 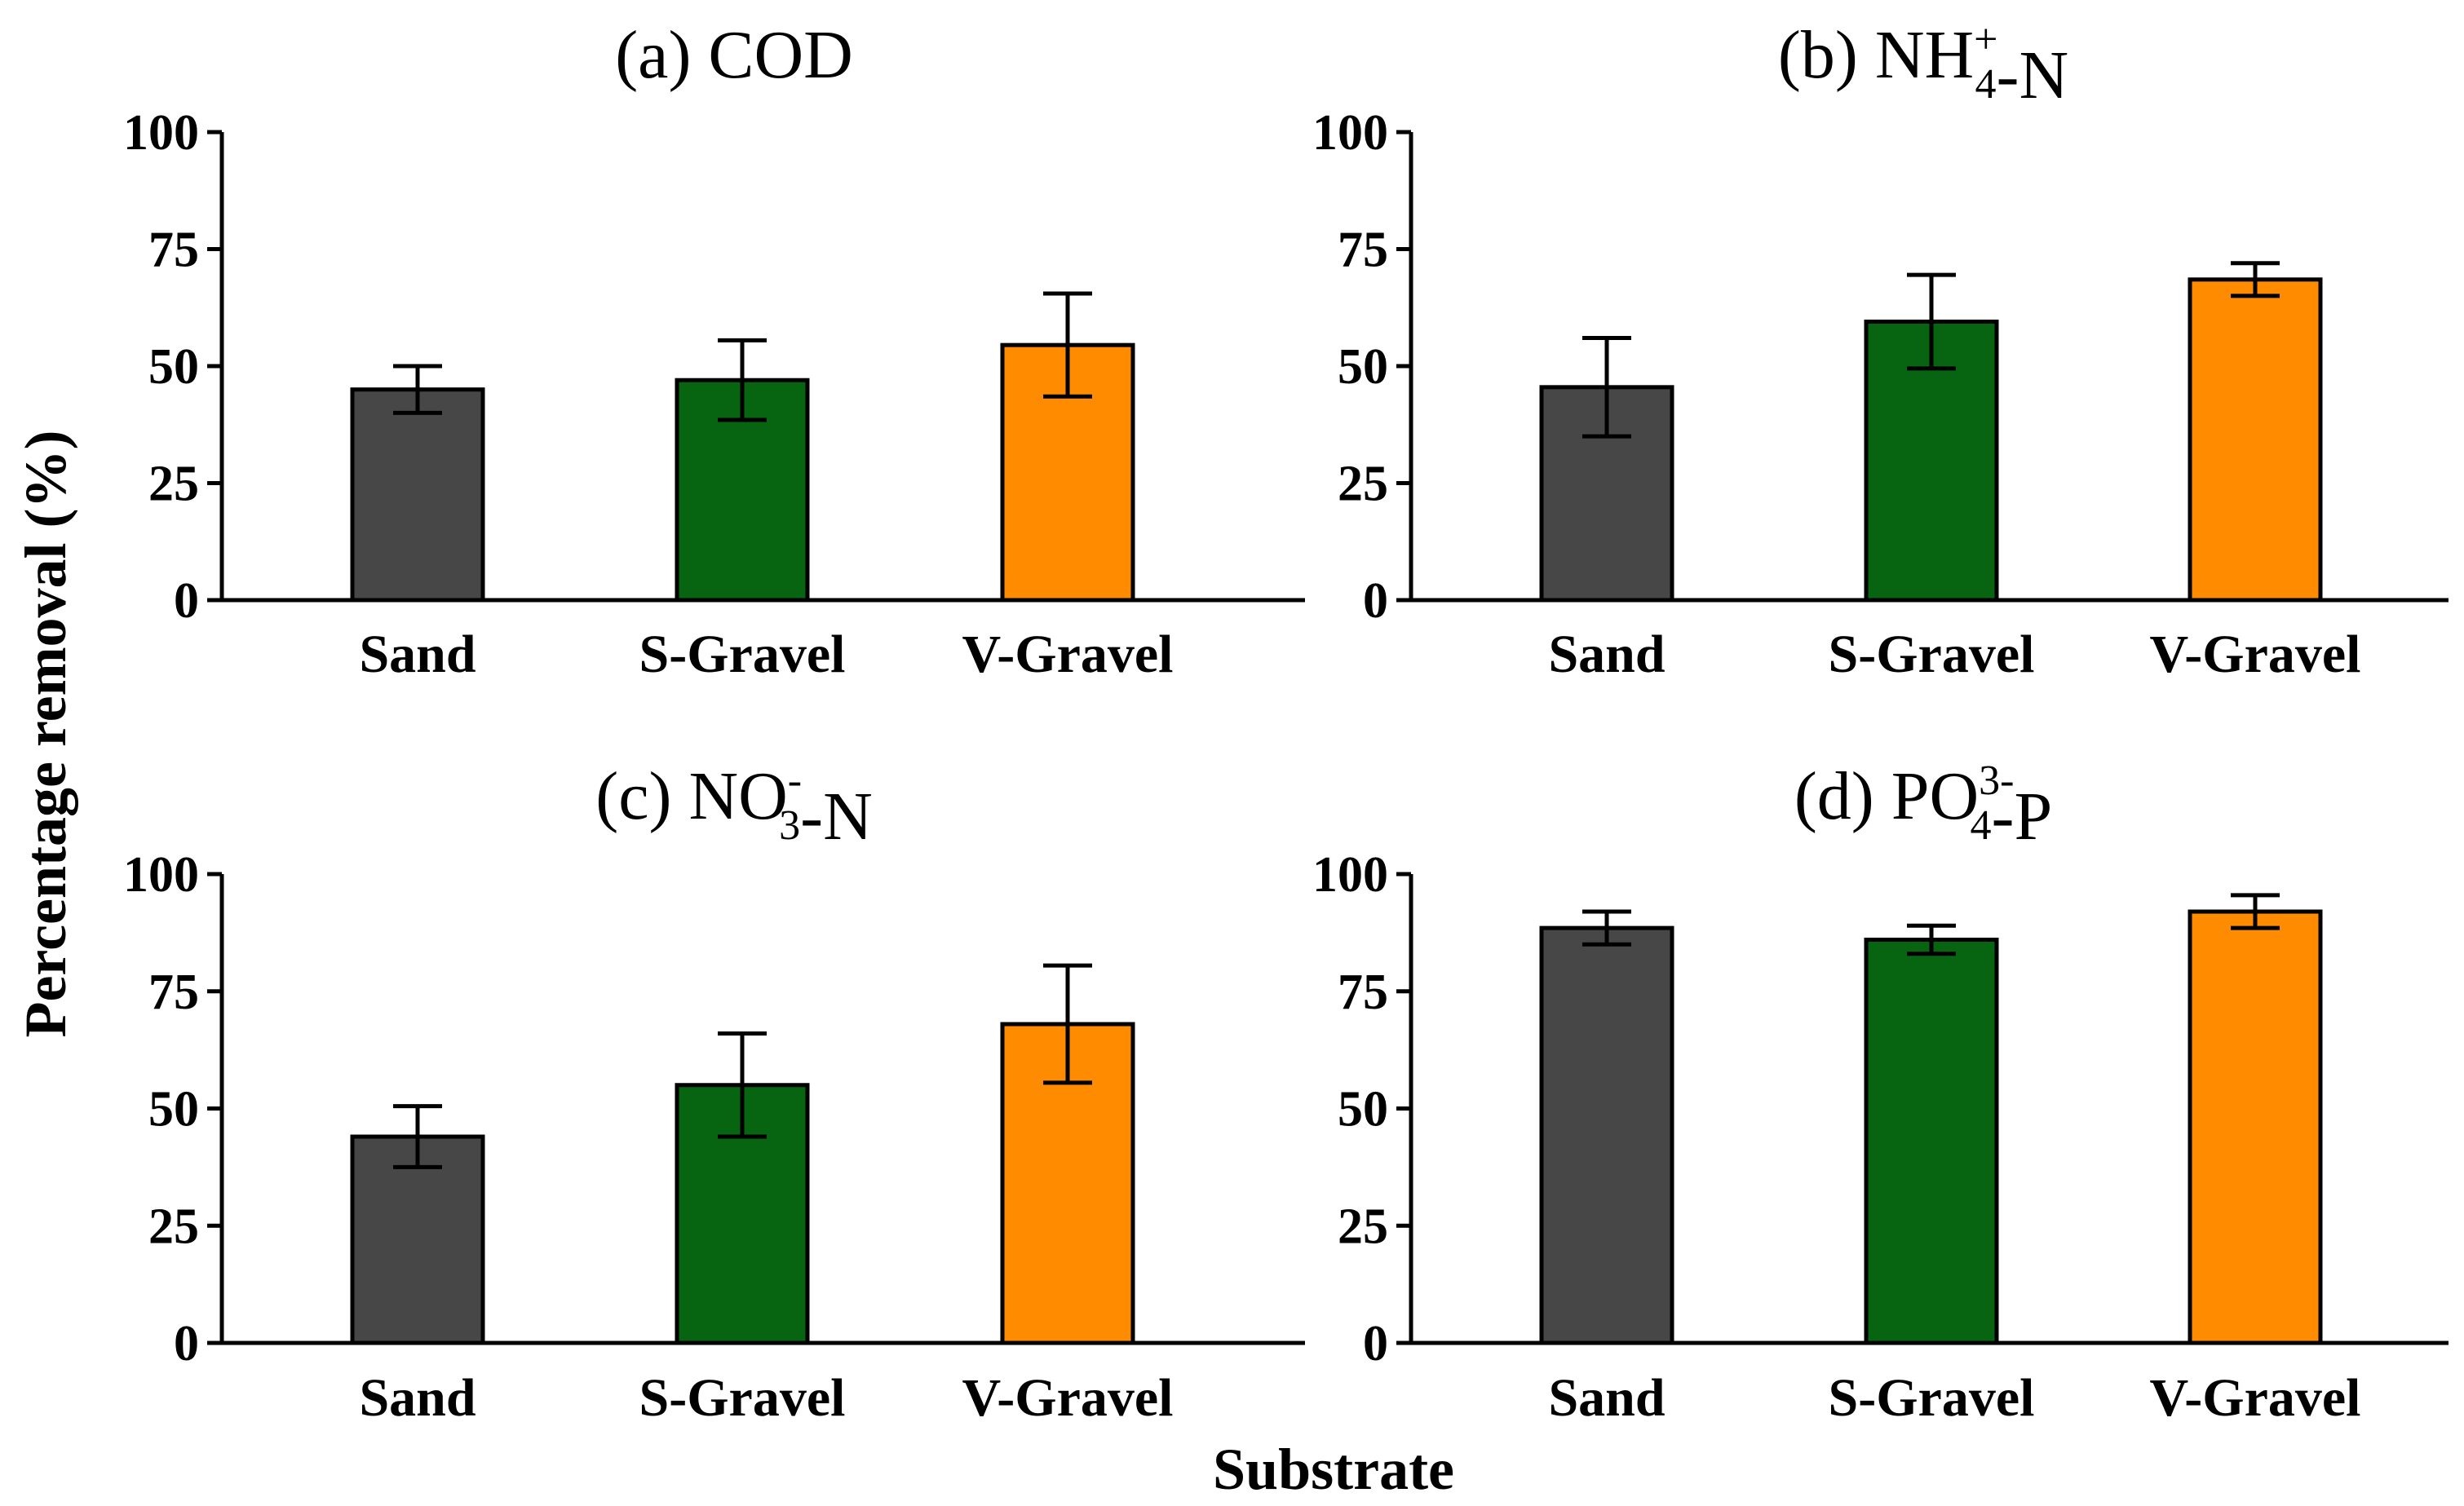 What do you see at coordinates (1923, 806) in the screenshot?
I see `panel-title: (d) PO3-4-P` at bounding box center [1923, 806].